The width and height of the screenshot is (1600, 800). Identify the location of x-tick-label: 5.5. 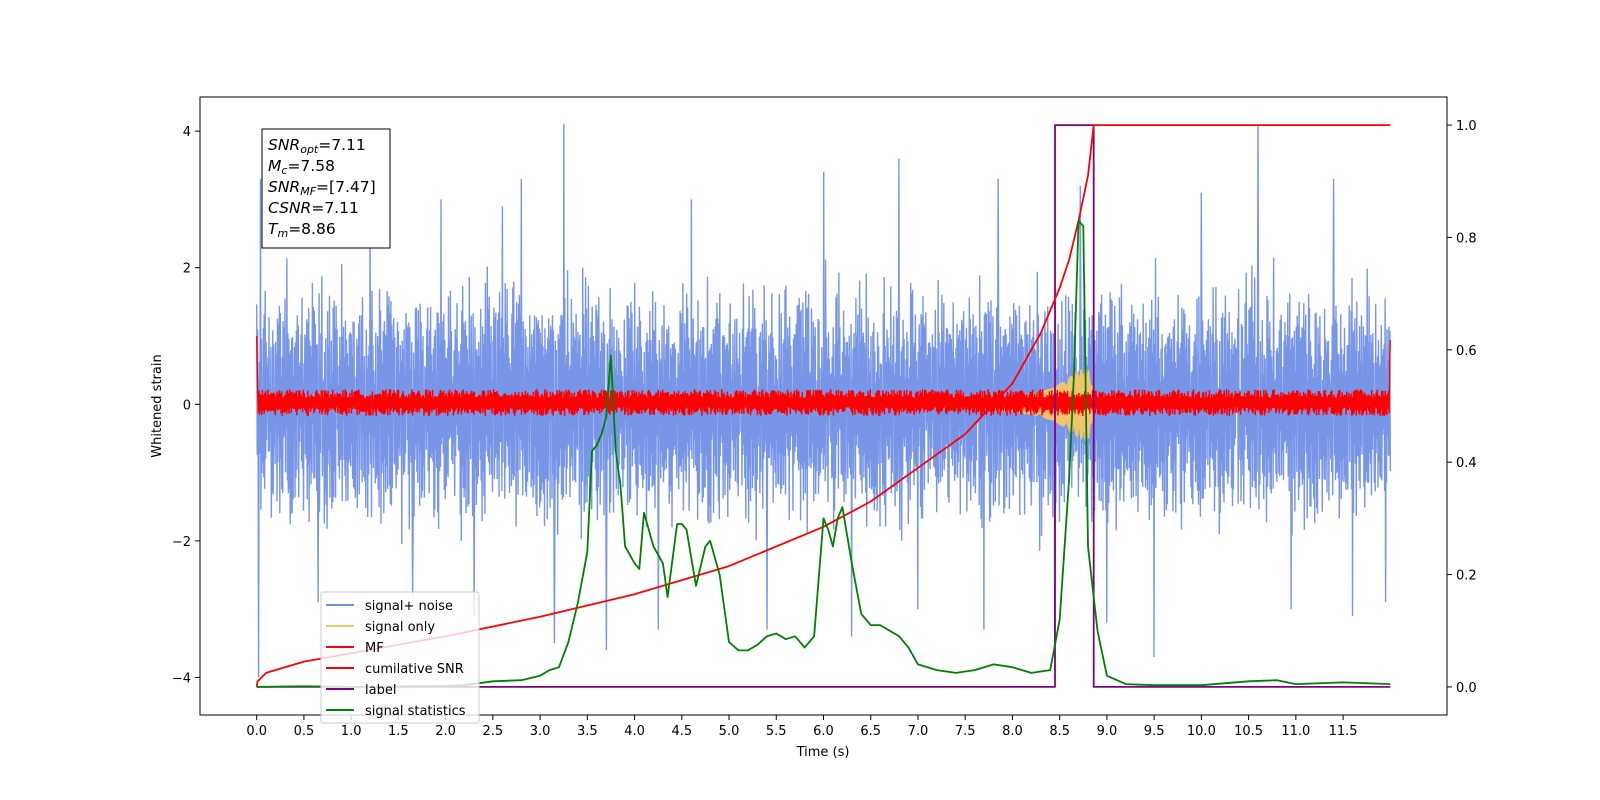
(776, 731).